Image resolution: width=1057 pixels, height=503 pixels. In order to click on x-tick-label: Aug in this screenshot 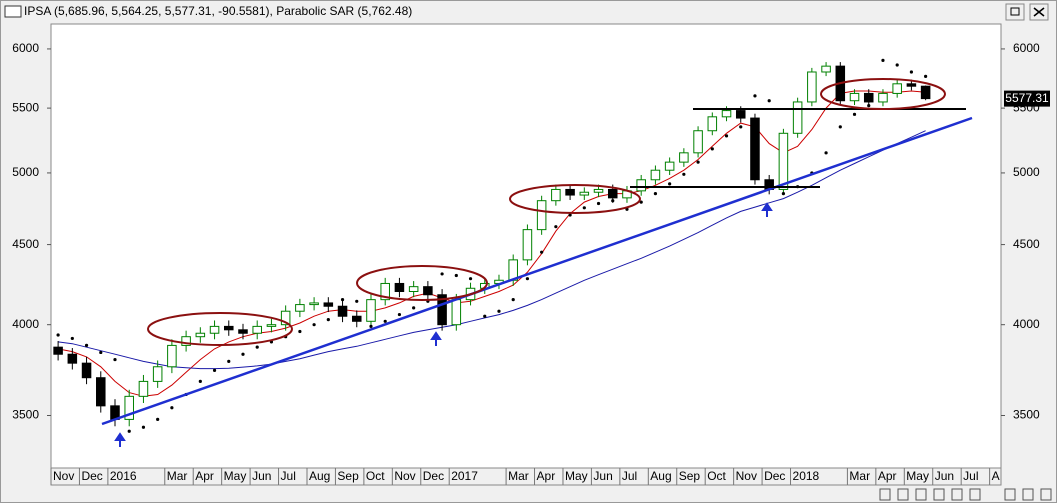, I will do `click(660, 476)`.